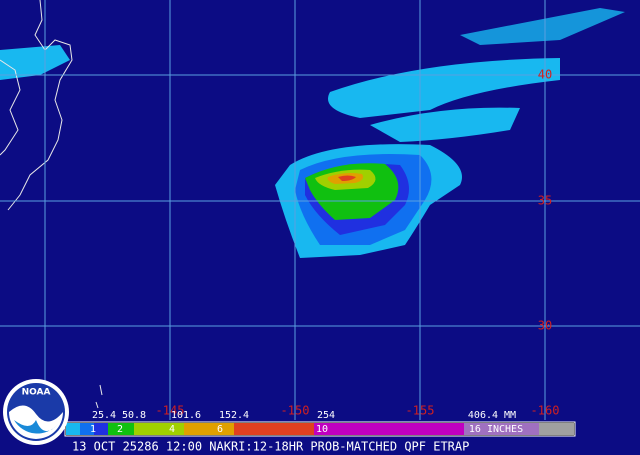 This screenshot has width=640, height=455. I want to click on logo-text: NOAA, so click(36, 393).